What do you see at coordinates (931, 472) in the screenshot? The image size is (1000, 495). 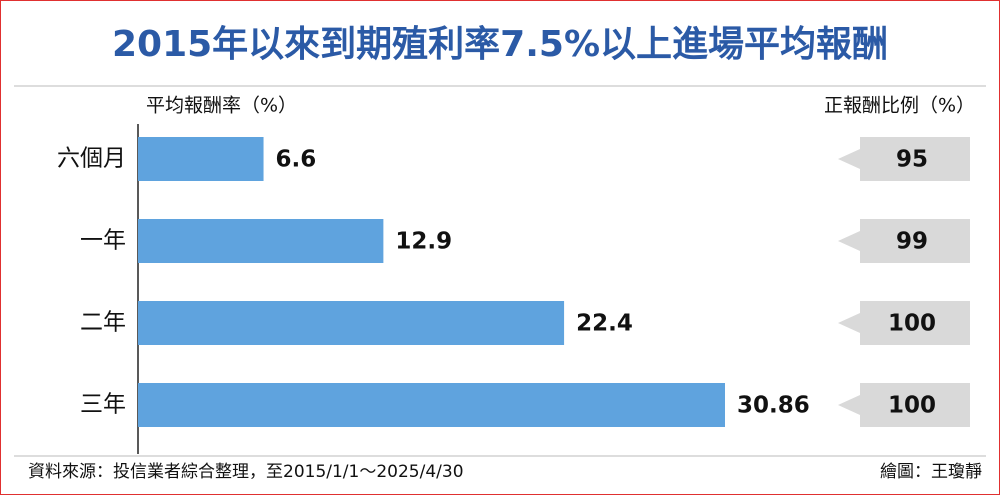 I see `credit: 繪圖：王瓊靜` at bounding box center [931, 472].